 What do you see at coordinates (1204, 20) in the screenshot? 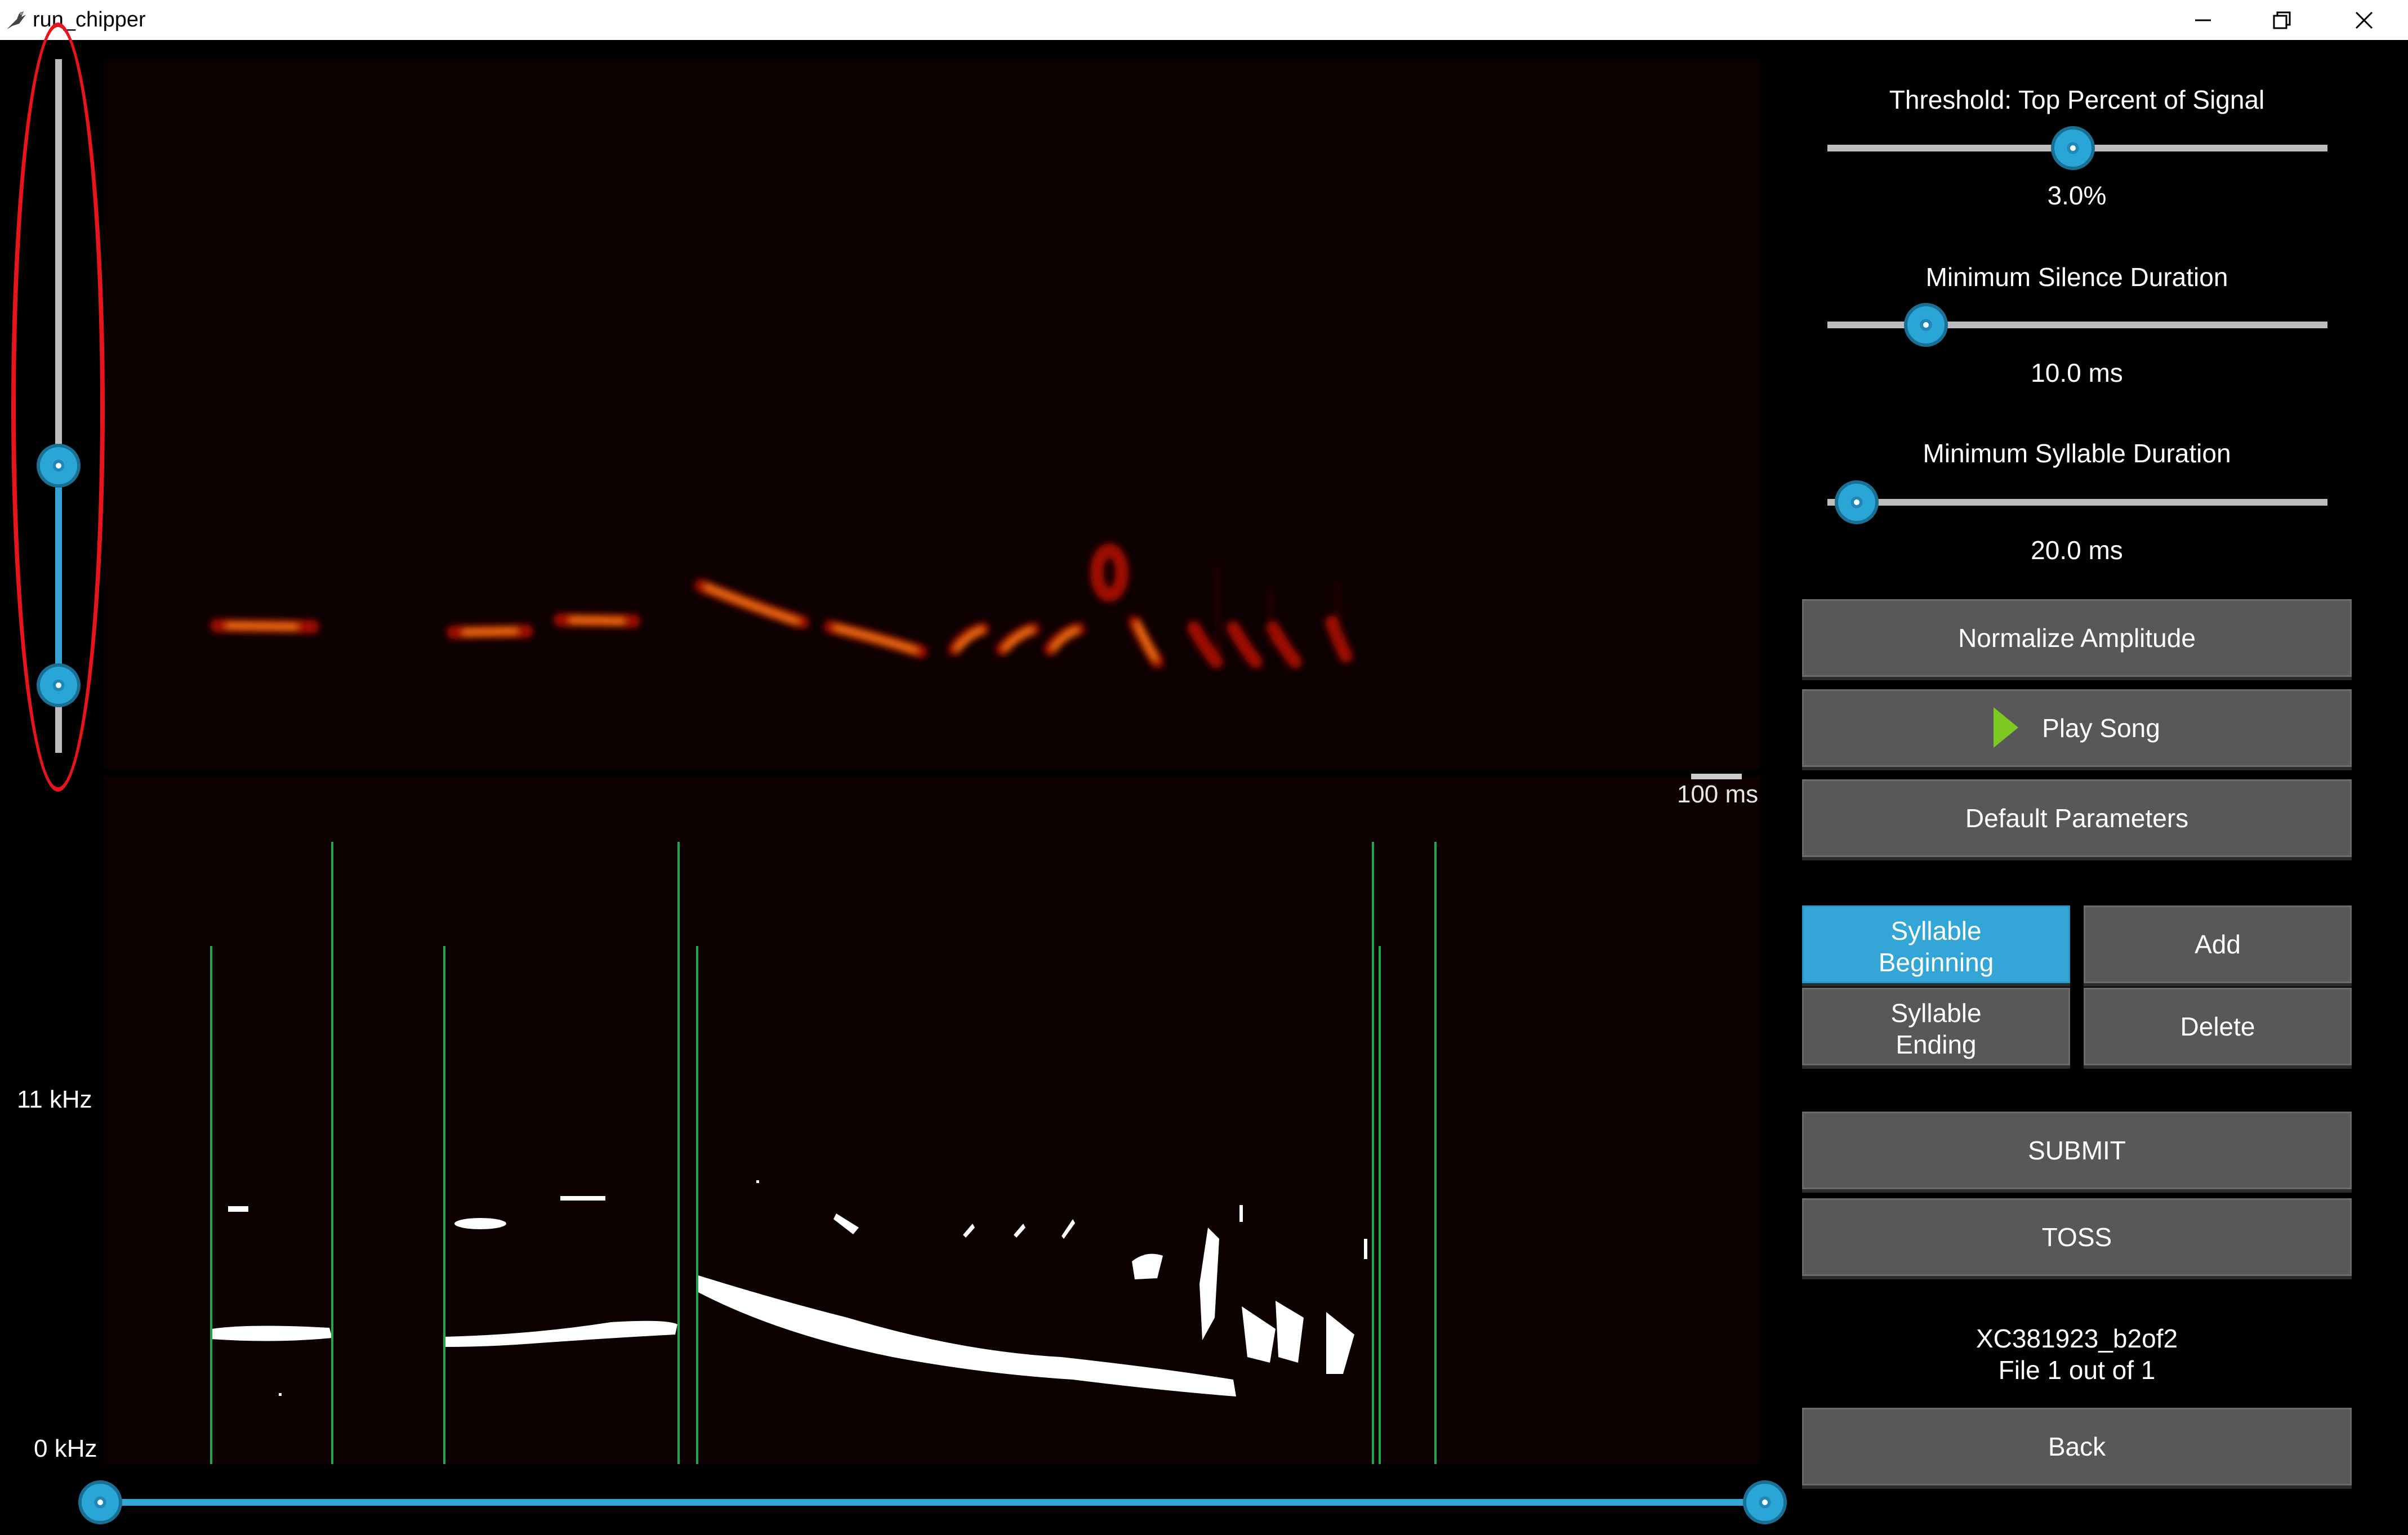
I see `title-bar: run_chipper` at bounding box center [1204, 20].